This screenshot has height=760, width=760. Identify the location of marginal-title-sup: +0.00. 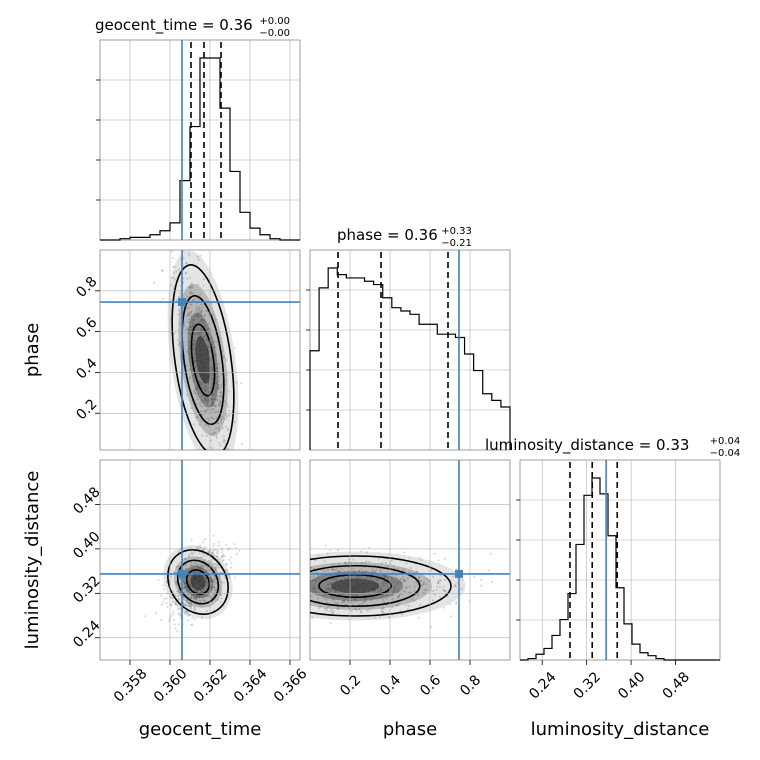
(274, 21).